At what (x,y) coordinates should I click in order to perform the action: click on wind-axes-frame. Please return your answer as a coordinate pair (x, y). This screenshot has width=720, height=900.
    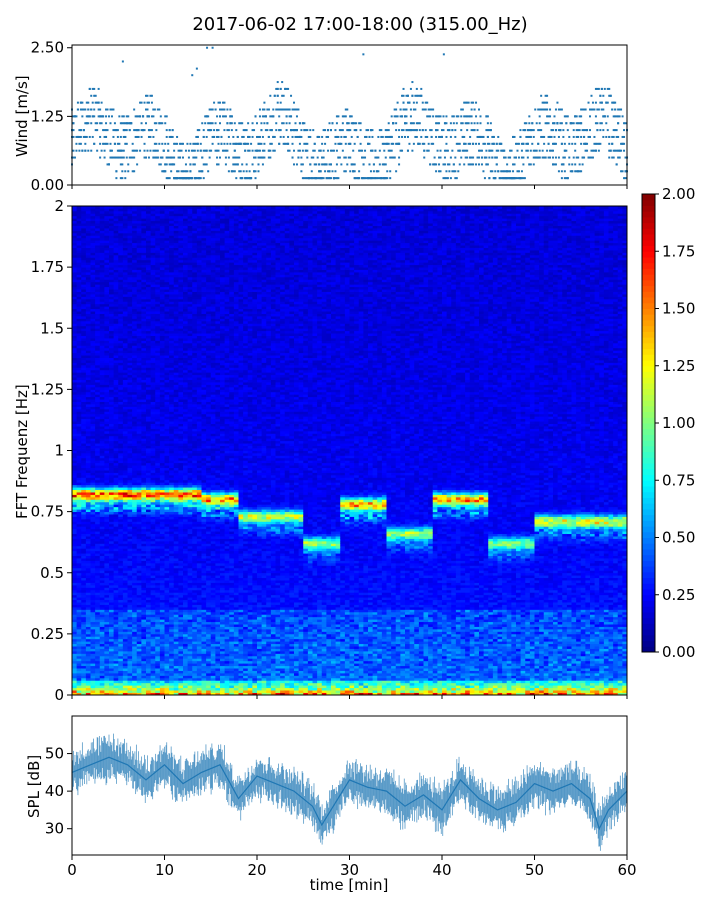
    Looking at the image, I should click on (349, 115).